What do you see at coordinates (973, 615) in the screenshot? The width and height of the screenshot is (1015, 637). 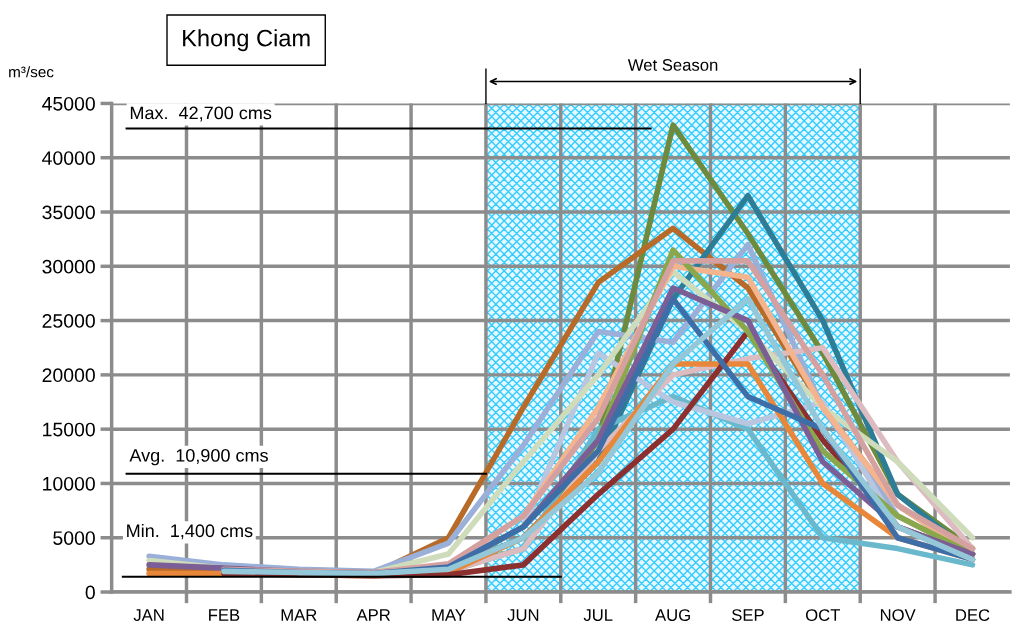 I see `x-tick-label: DEC` at bounding box center [973, 615].